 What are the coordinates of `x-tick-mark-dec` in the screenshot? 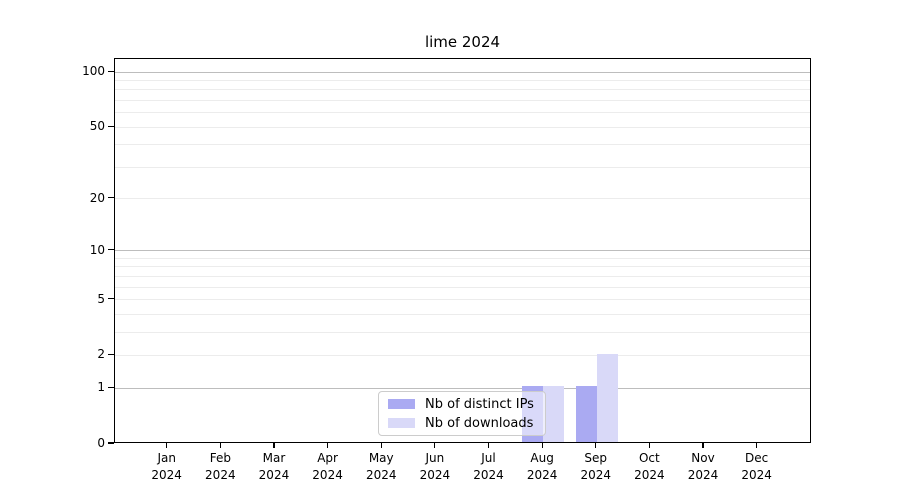 It's located at (757, 445).